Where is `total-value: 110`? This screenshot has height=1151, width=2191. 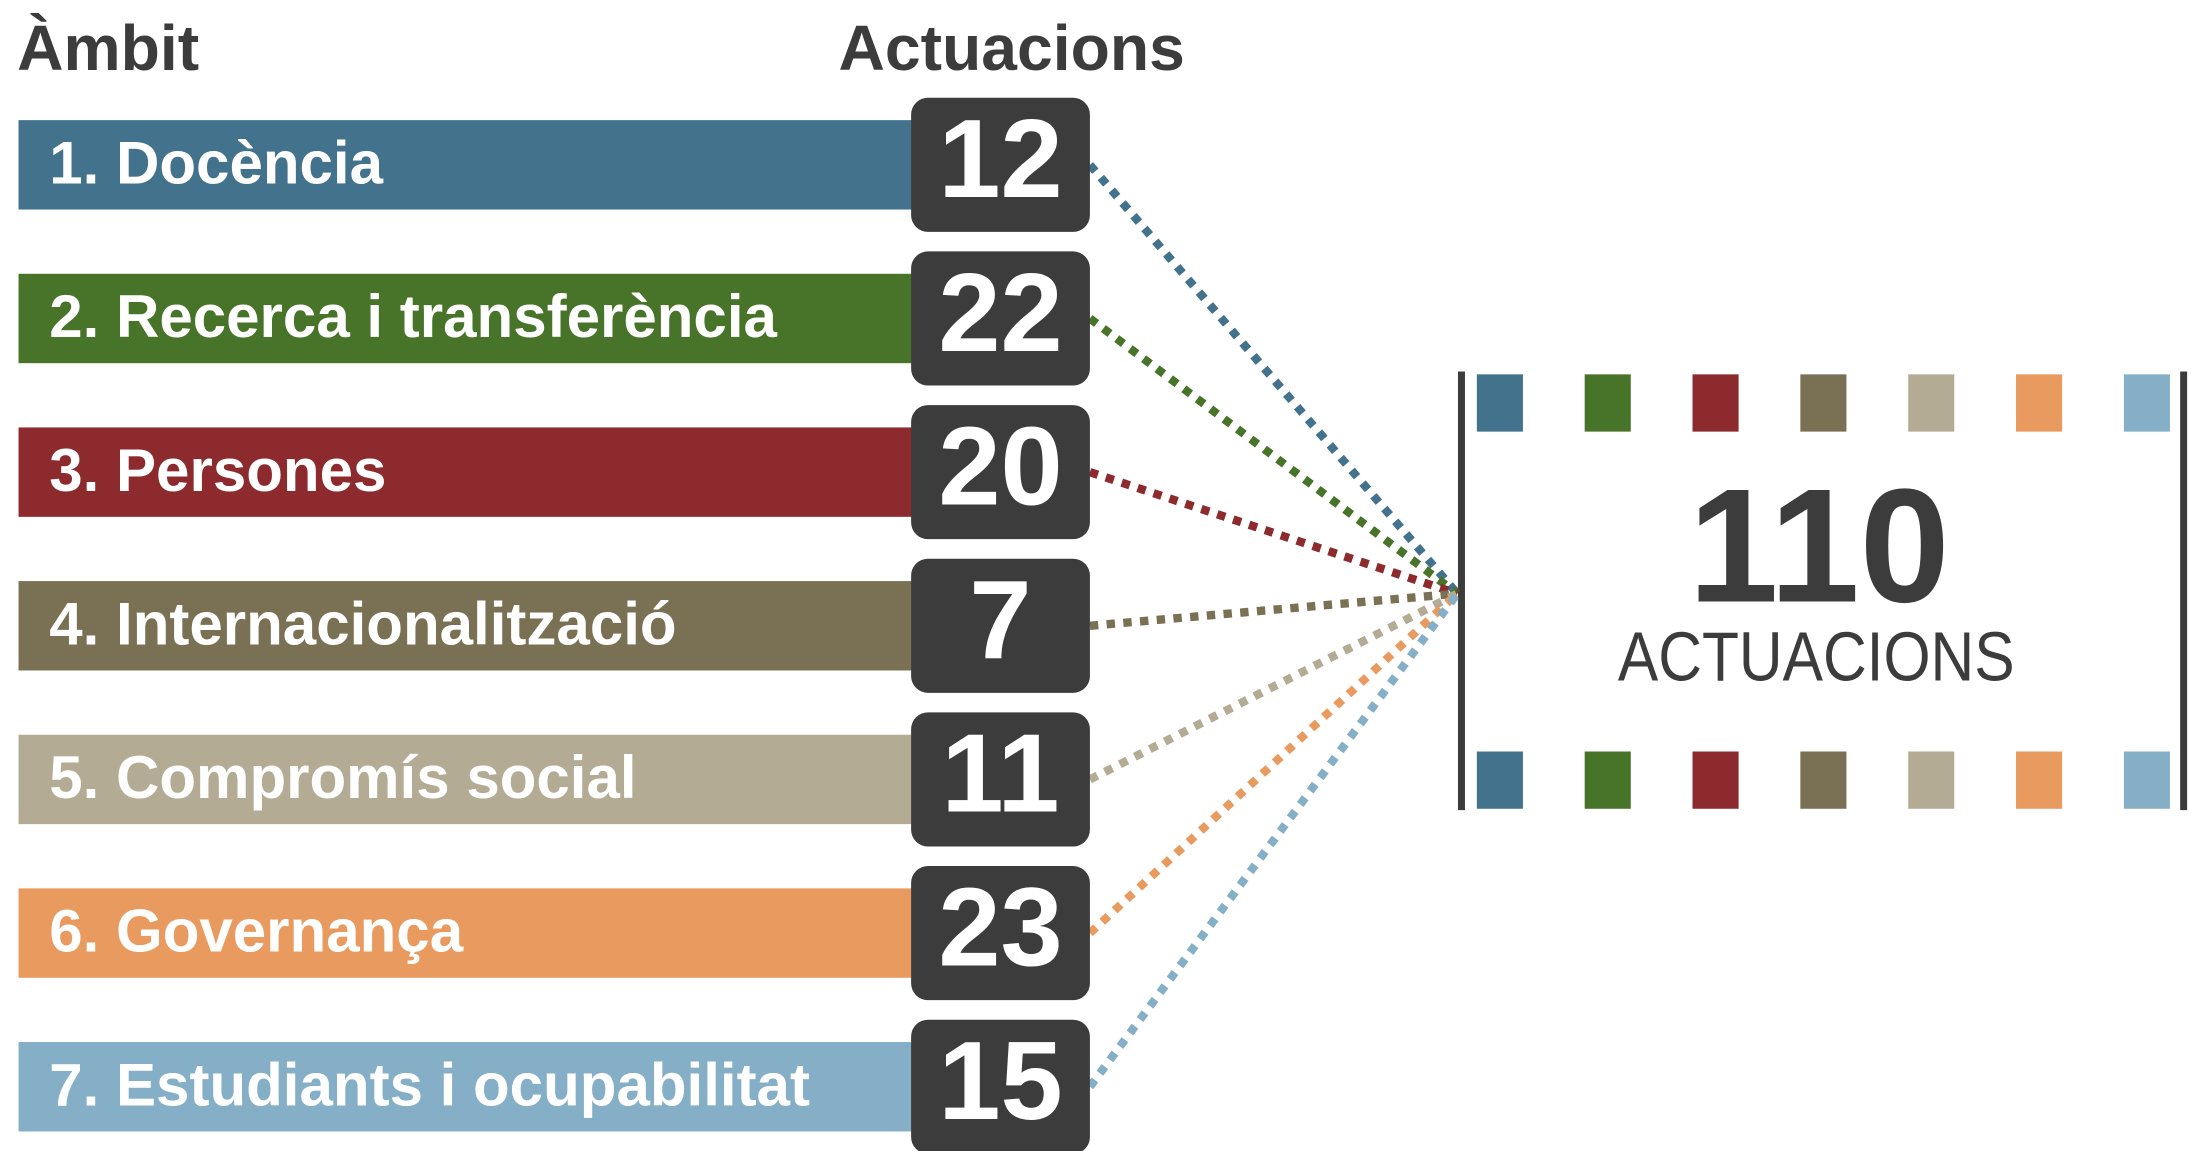
total-value: 110 is located at coordinates (1818, 546).